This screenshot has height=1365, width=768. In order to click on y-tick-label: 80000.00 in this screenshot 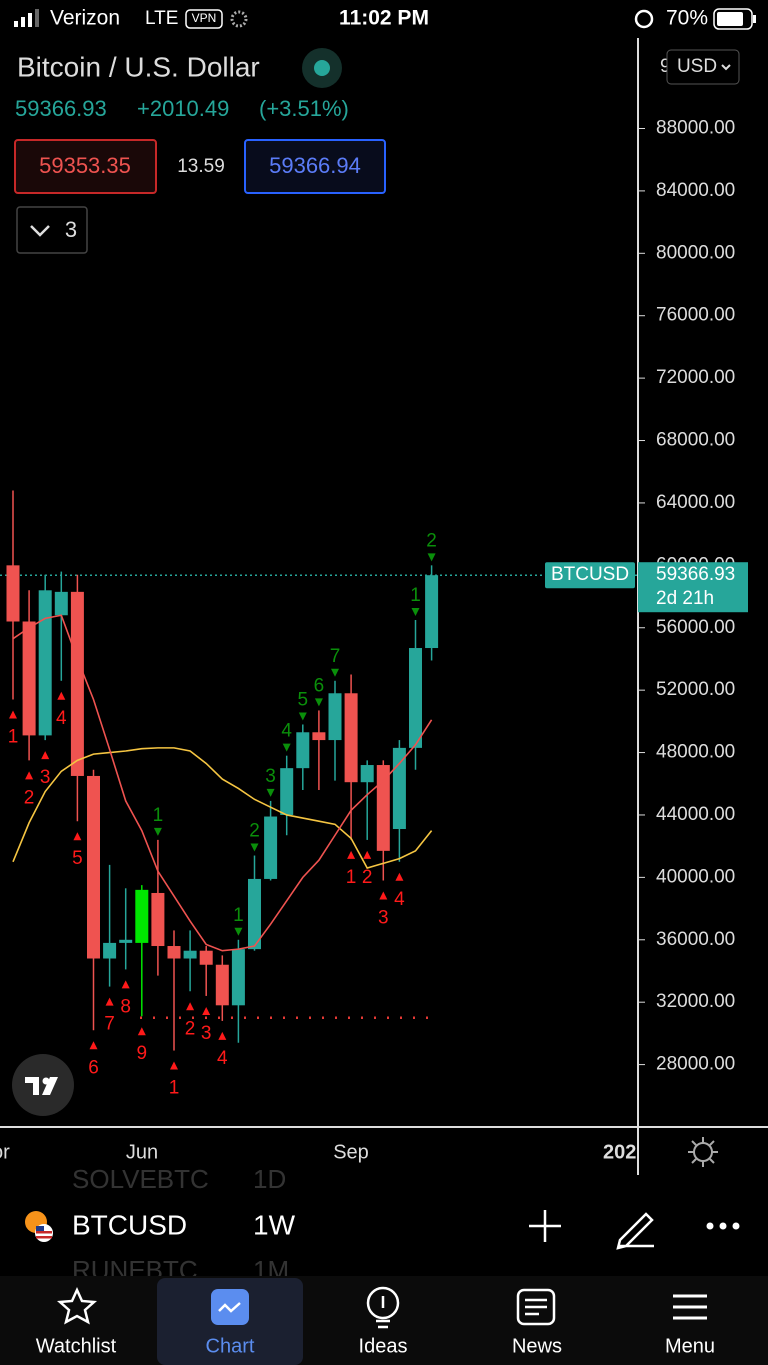, I will do `click(695, 252)`.